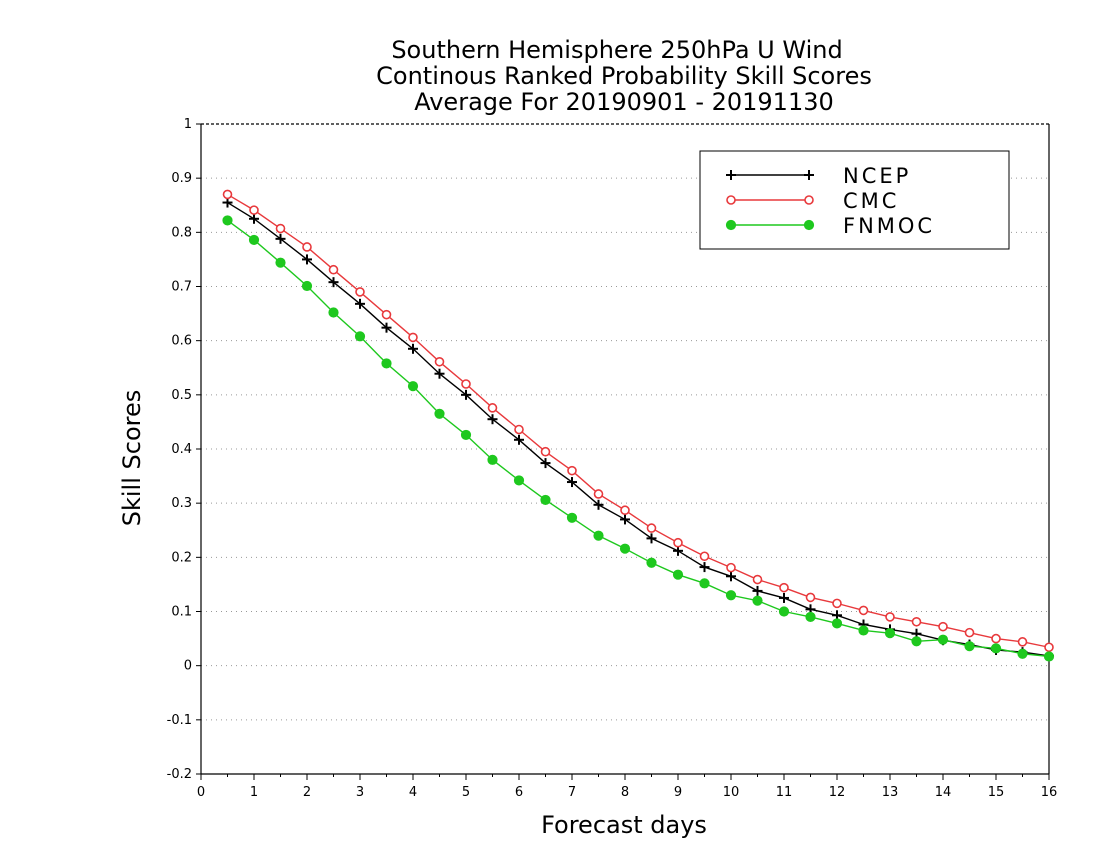 The height and width of the screenshot is (850, 1100). Describe the element at coordinates (201, 792) in the screenshot. I see `x-tick-label: 0` at that location.